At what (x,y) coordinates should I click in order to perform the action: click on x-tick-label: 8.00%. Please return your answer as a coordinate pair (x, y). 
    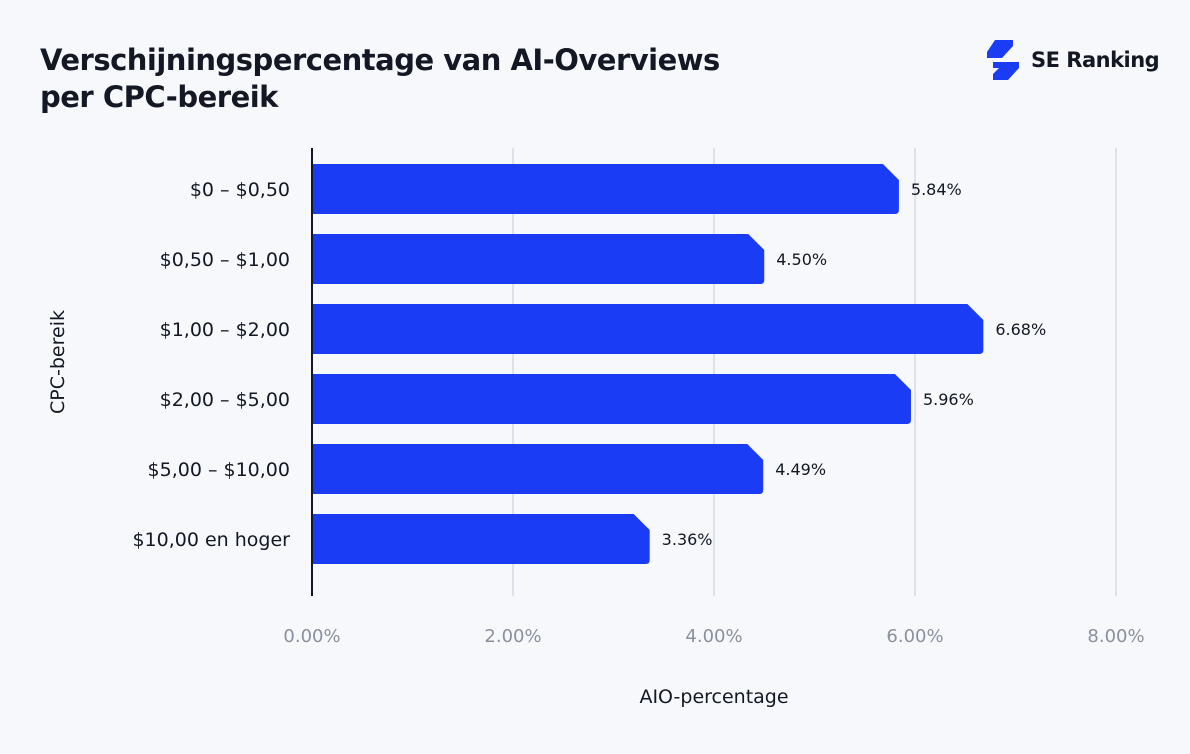
    Looking at the image, I should click on (1115, 636).